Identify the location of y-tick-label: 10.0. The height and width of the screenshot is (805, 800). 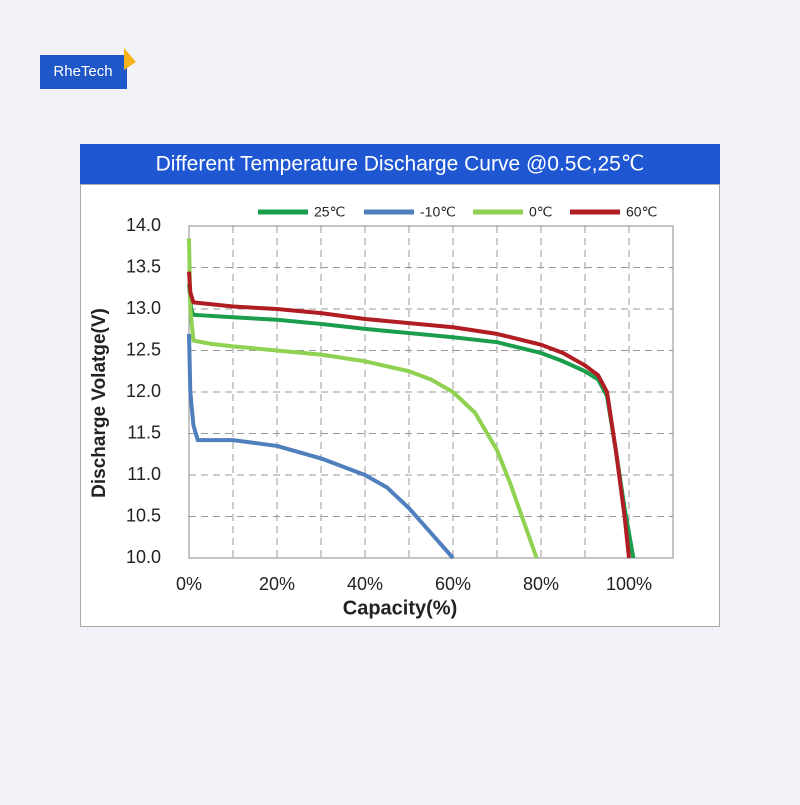
(143, 557).